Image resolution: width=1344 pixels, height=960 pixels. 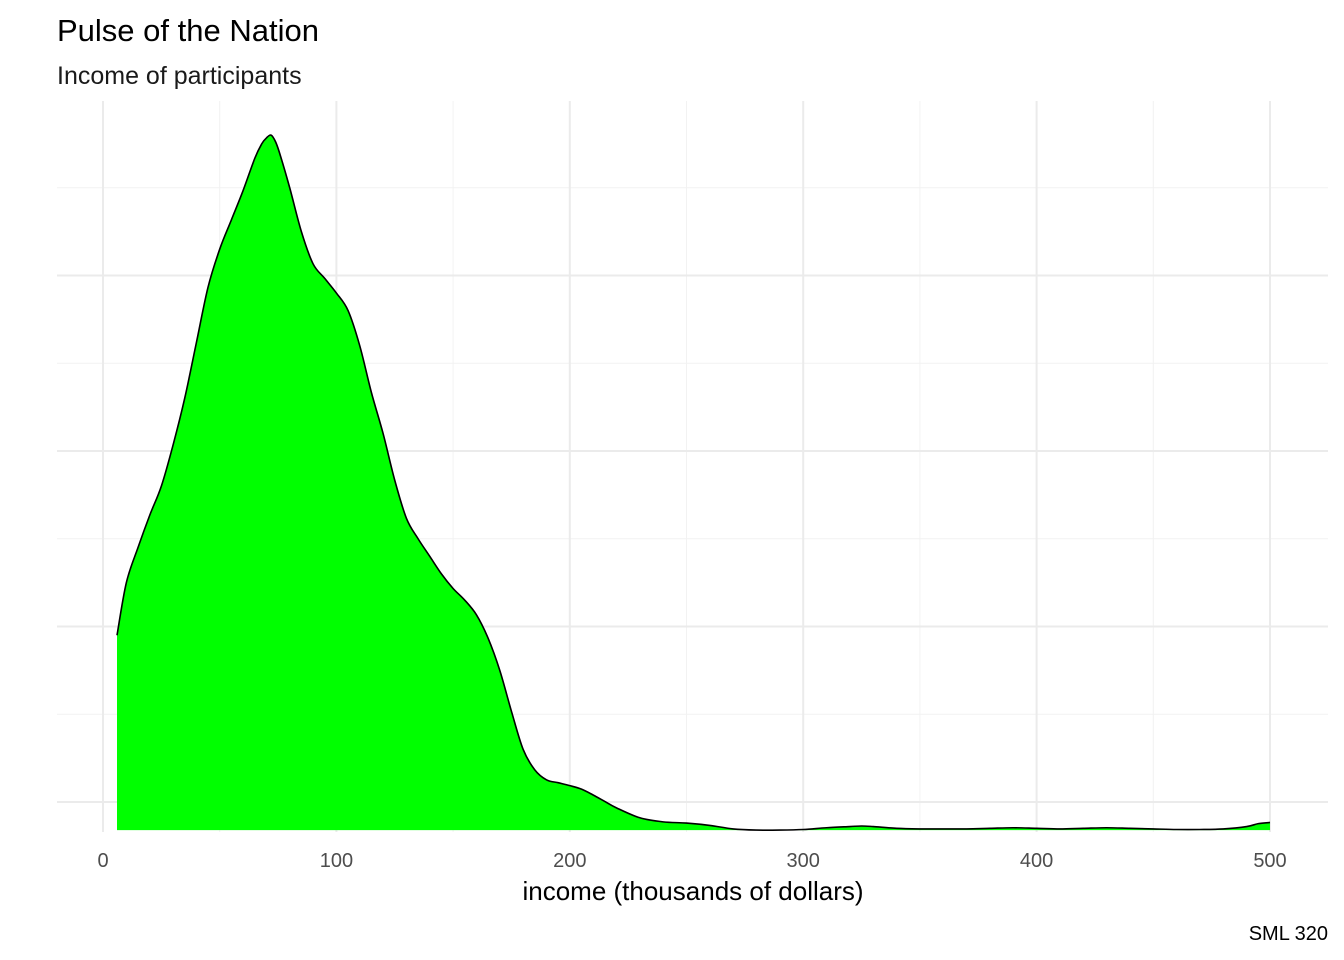 I want to click on x-tick-label: 500, so click(x=1269, y=861).